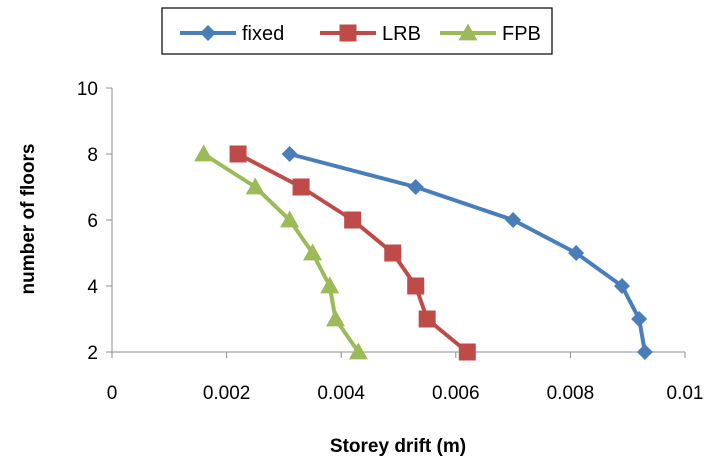  I want to click on legend-item-fixed: fixed, so click(232, 34).